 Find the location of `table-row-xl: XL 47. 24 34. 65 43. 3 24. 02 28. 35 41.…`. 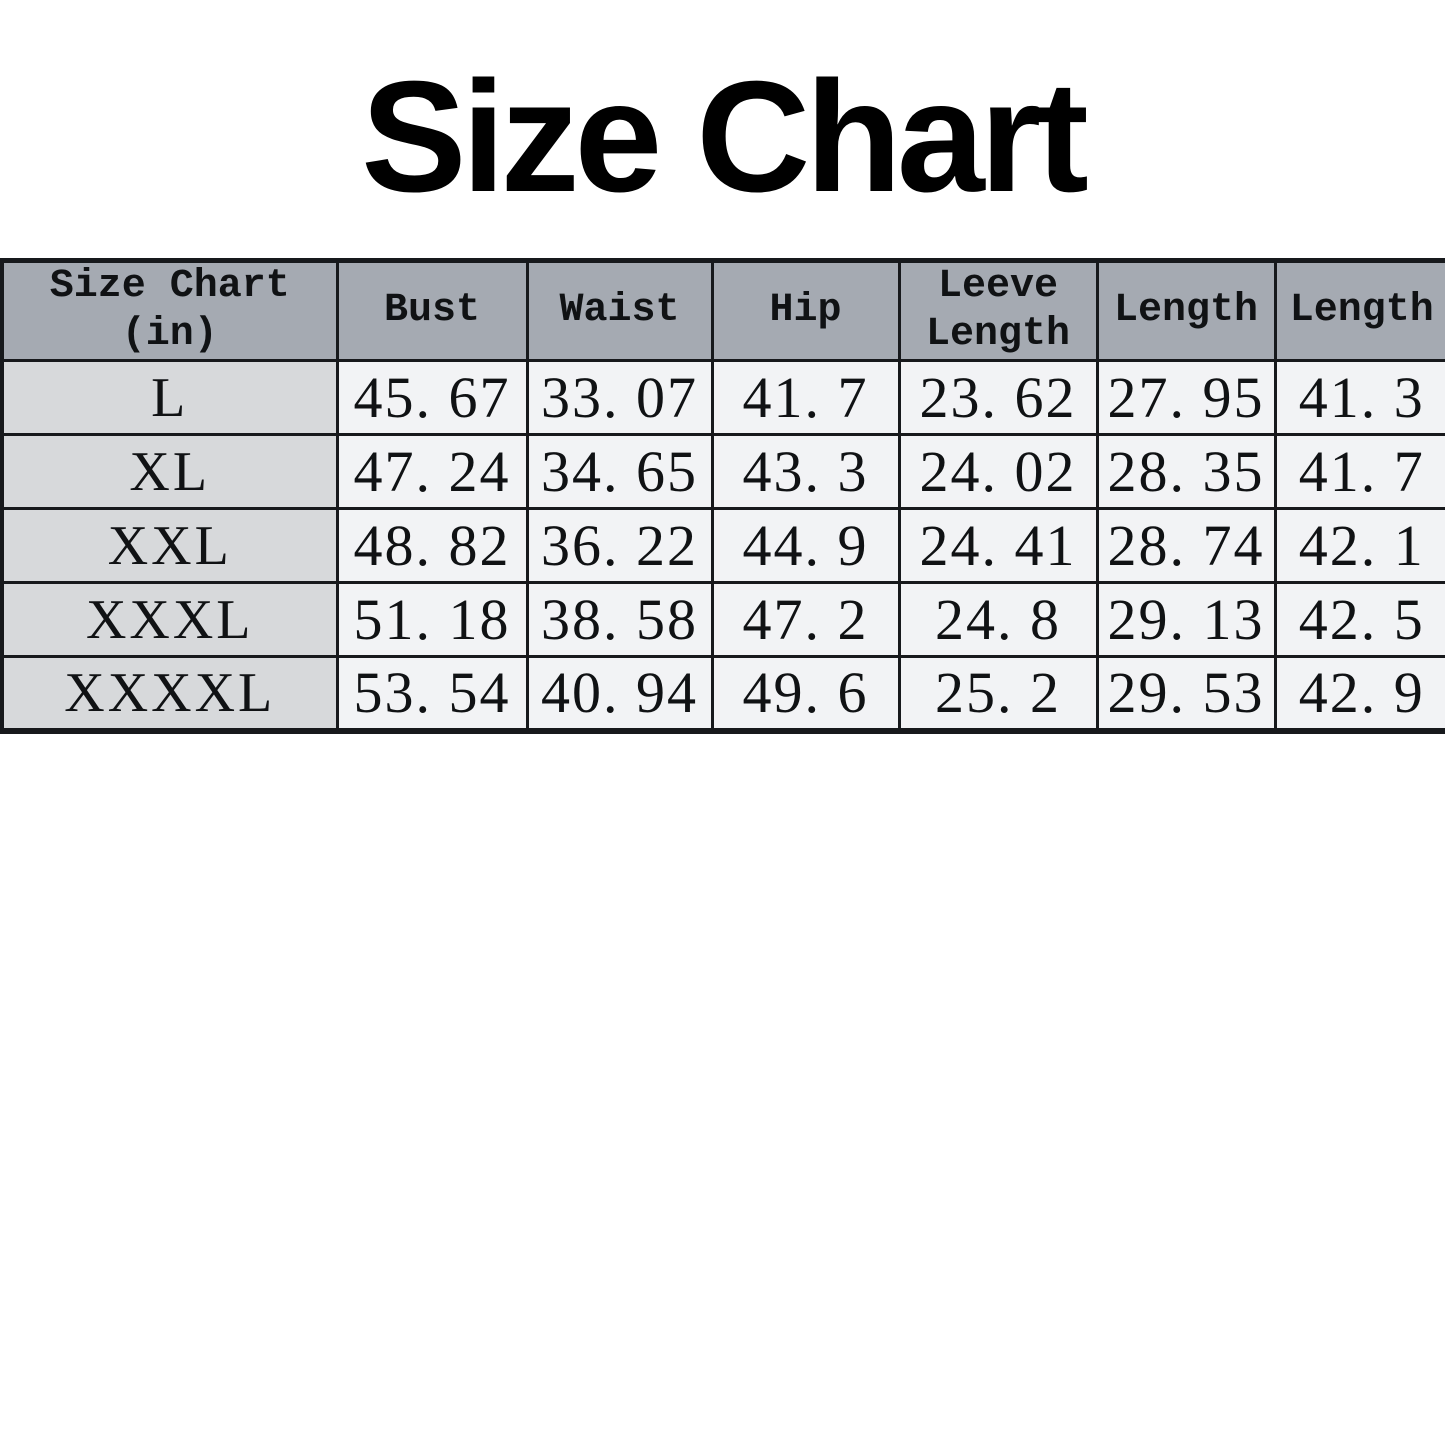

table-row-xl: XL 47. 24 34. 65 43. 3 24. 02 28. 35 41.… is located at coordinates (722, 471).